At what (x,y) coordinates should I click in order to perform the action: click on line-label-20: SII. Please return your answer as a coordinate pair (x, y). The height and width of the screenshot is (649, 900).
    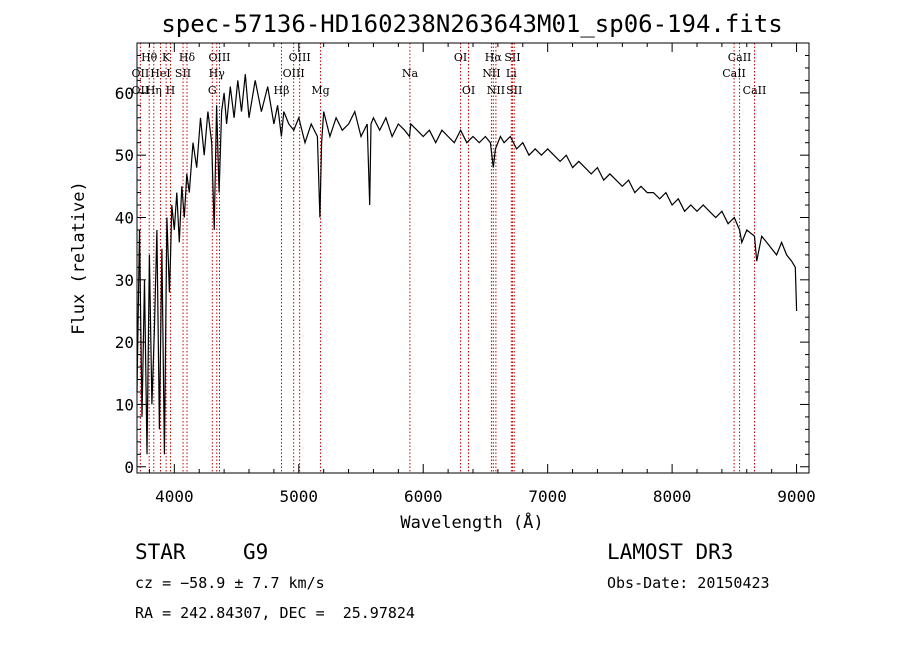
    Looking at the image, I should click on (512, 57).